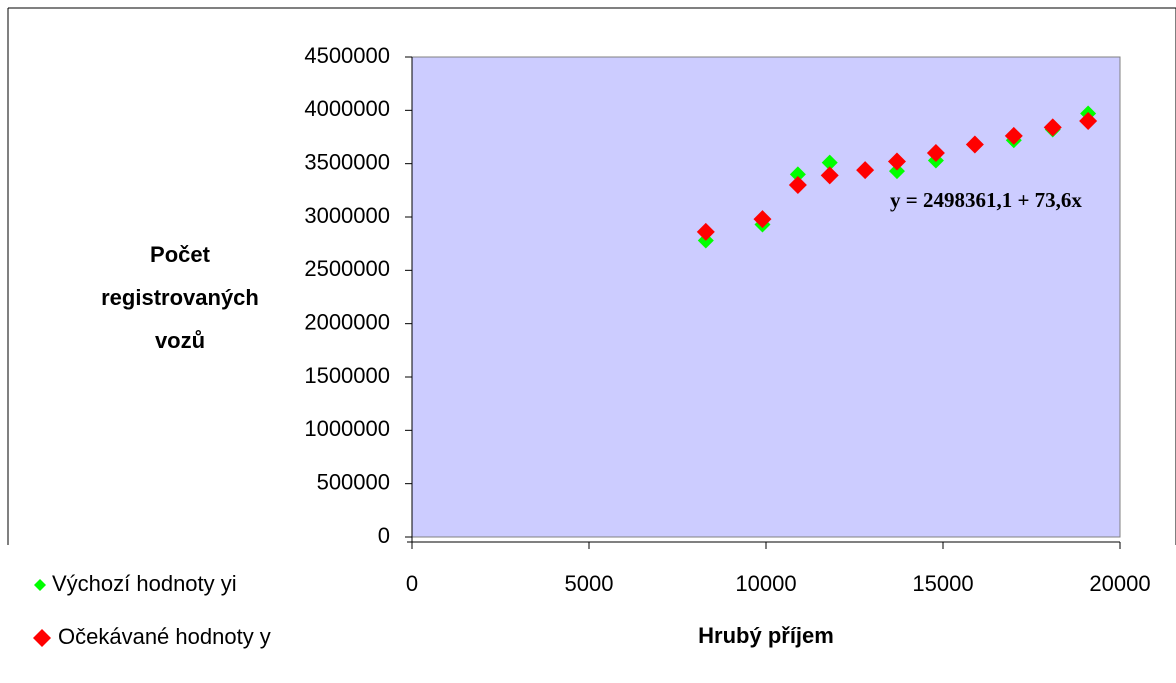 This screenshot has width=1176, height=683. What do you see at coordinates (180, 254) in the screenshot?
I see `y-axis-title: Počet` at bounding box center [180, 254].